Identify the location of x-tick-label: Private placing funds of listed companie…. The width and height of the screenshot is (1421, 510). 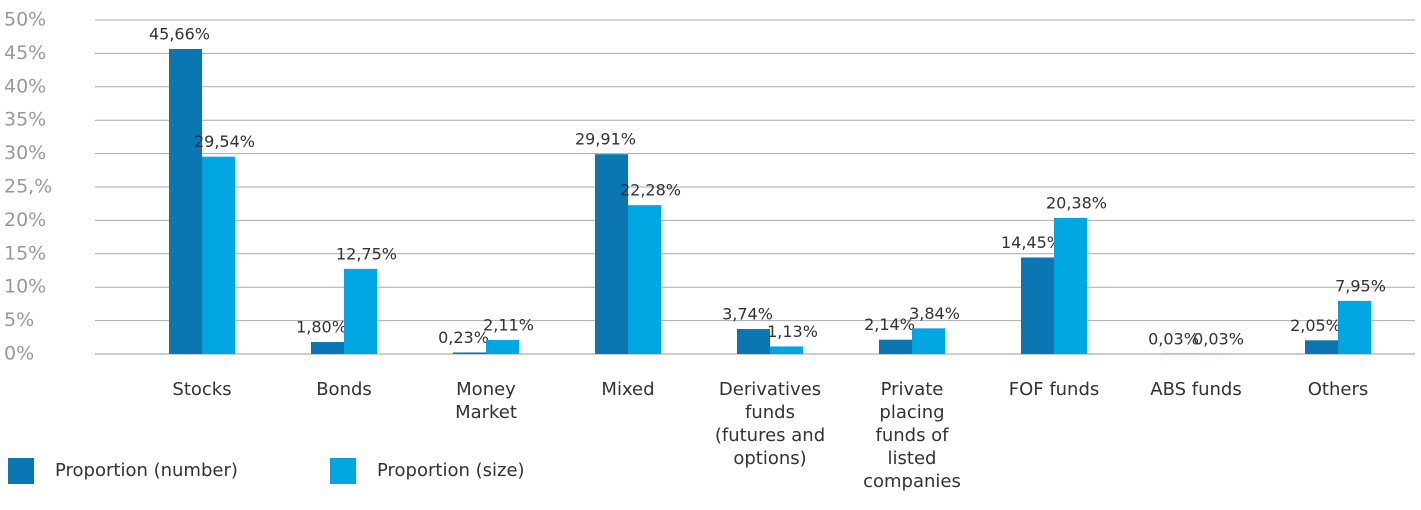
(912, 435).